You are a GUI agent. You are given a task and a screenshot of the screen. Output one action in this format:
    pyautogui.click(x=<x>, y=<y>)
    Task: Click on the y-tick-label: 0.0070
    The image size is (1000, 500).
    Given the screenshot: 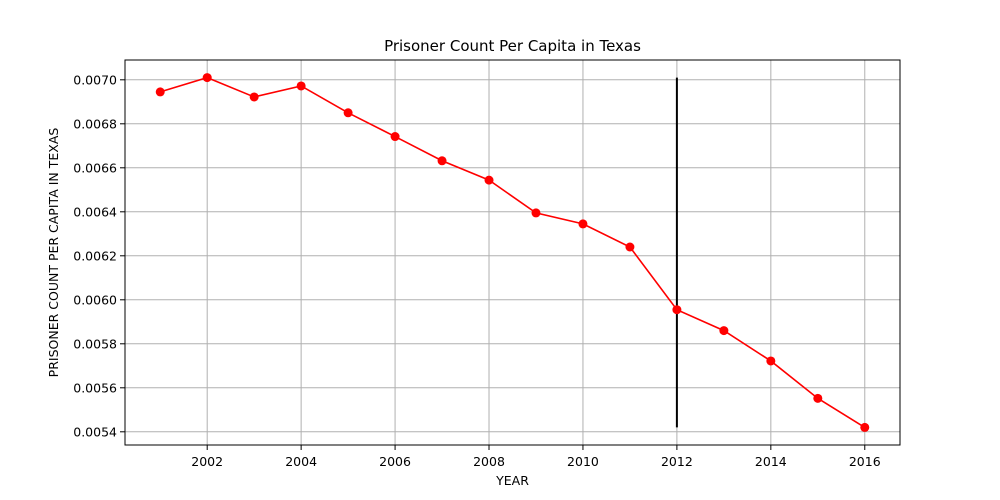 What is the action you would take?
    pyautogui.click(x=95, y=79)
    